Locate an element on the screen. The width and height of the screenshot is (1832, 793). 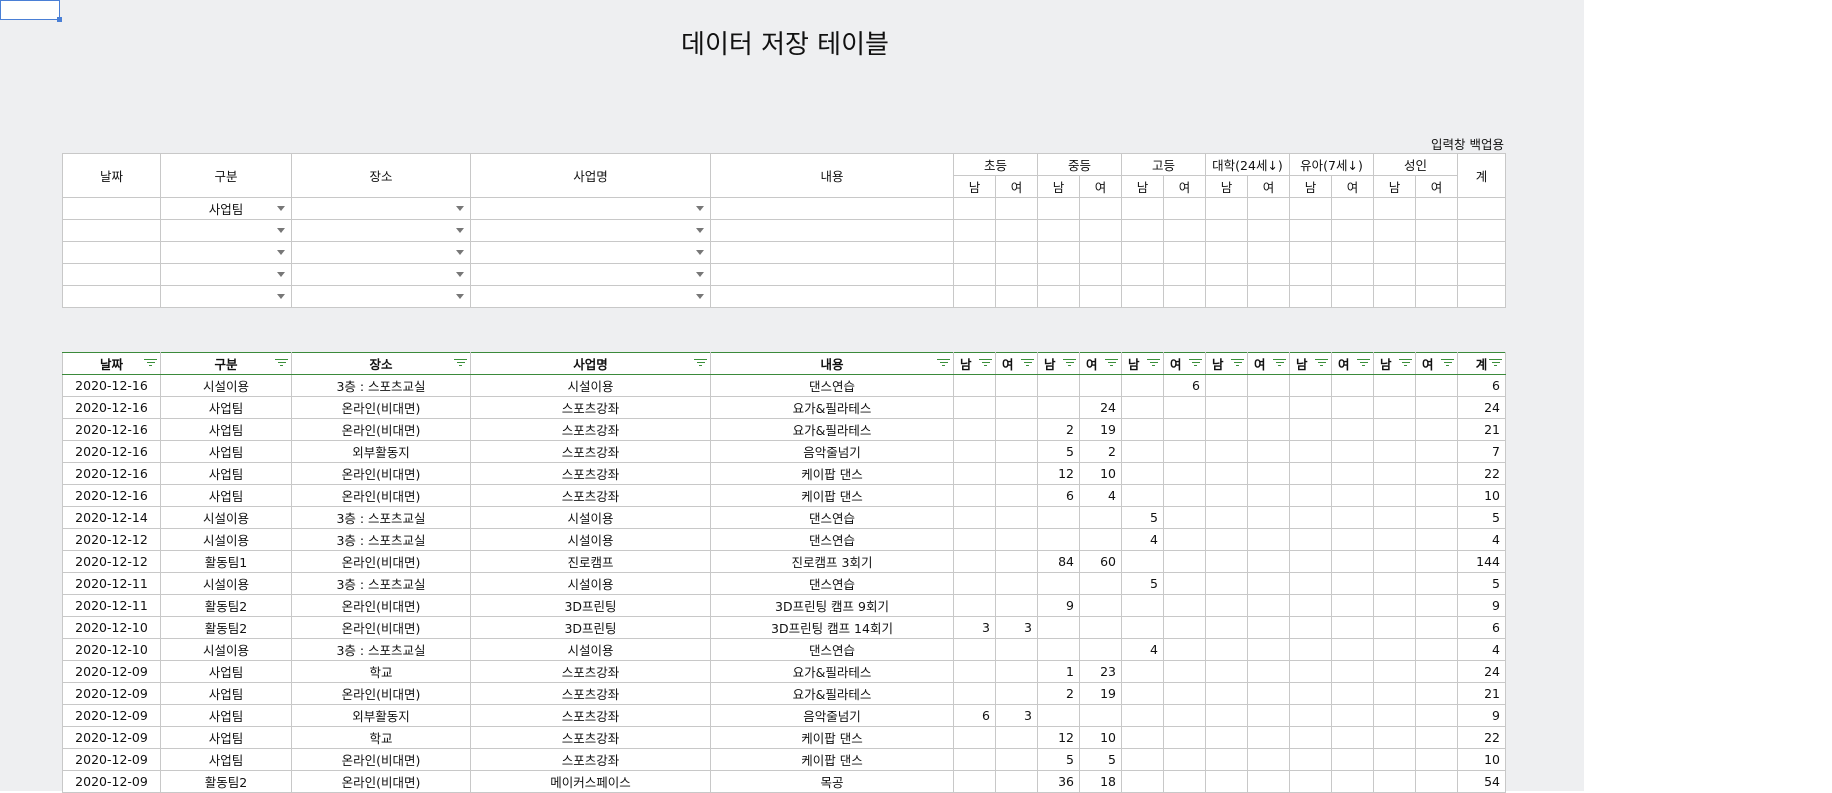
table-cell: 외부활동지 is located at coordinates (381, 451).